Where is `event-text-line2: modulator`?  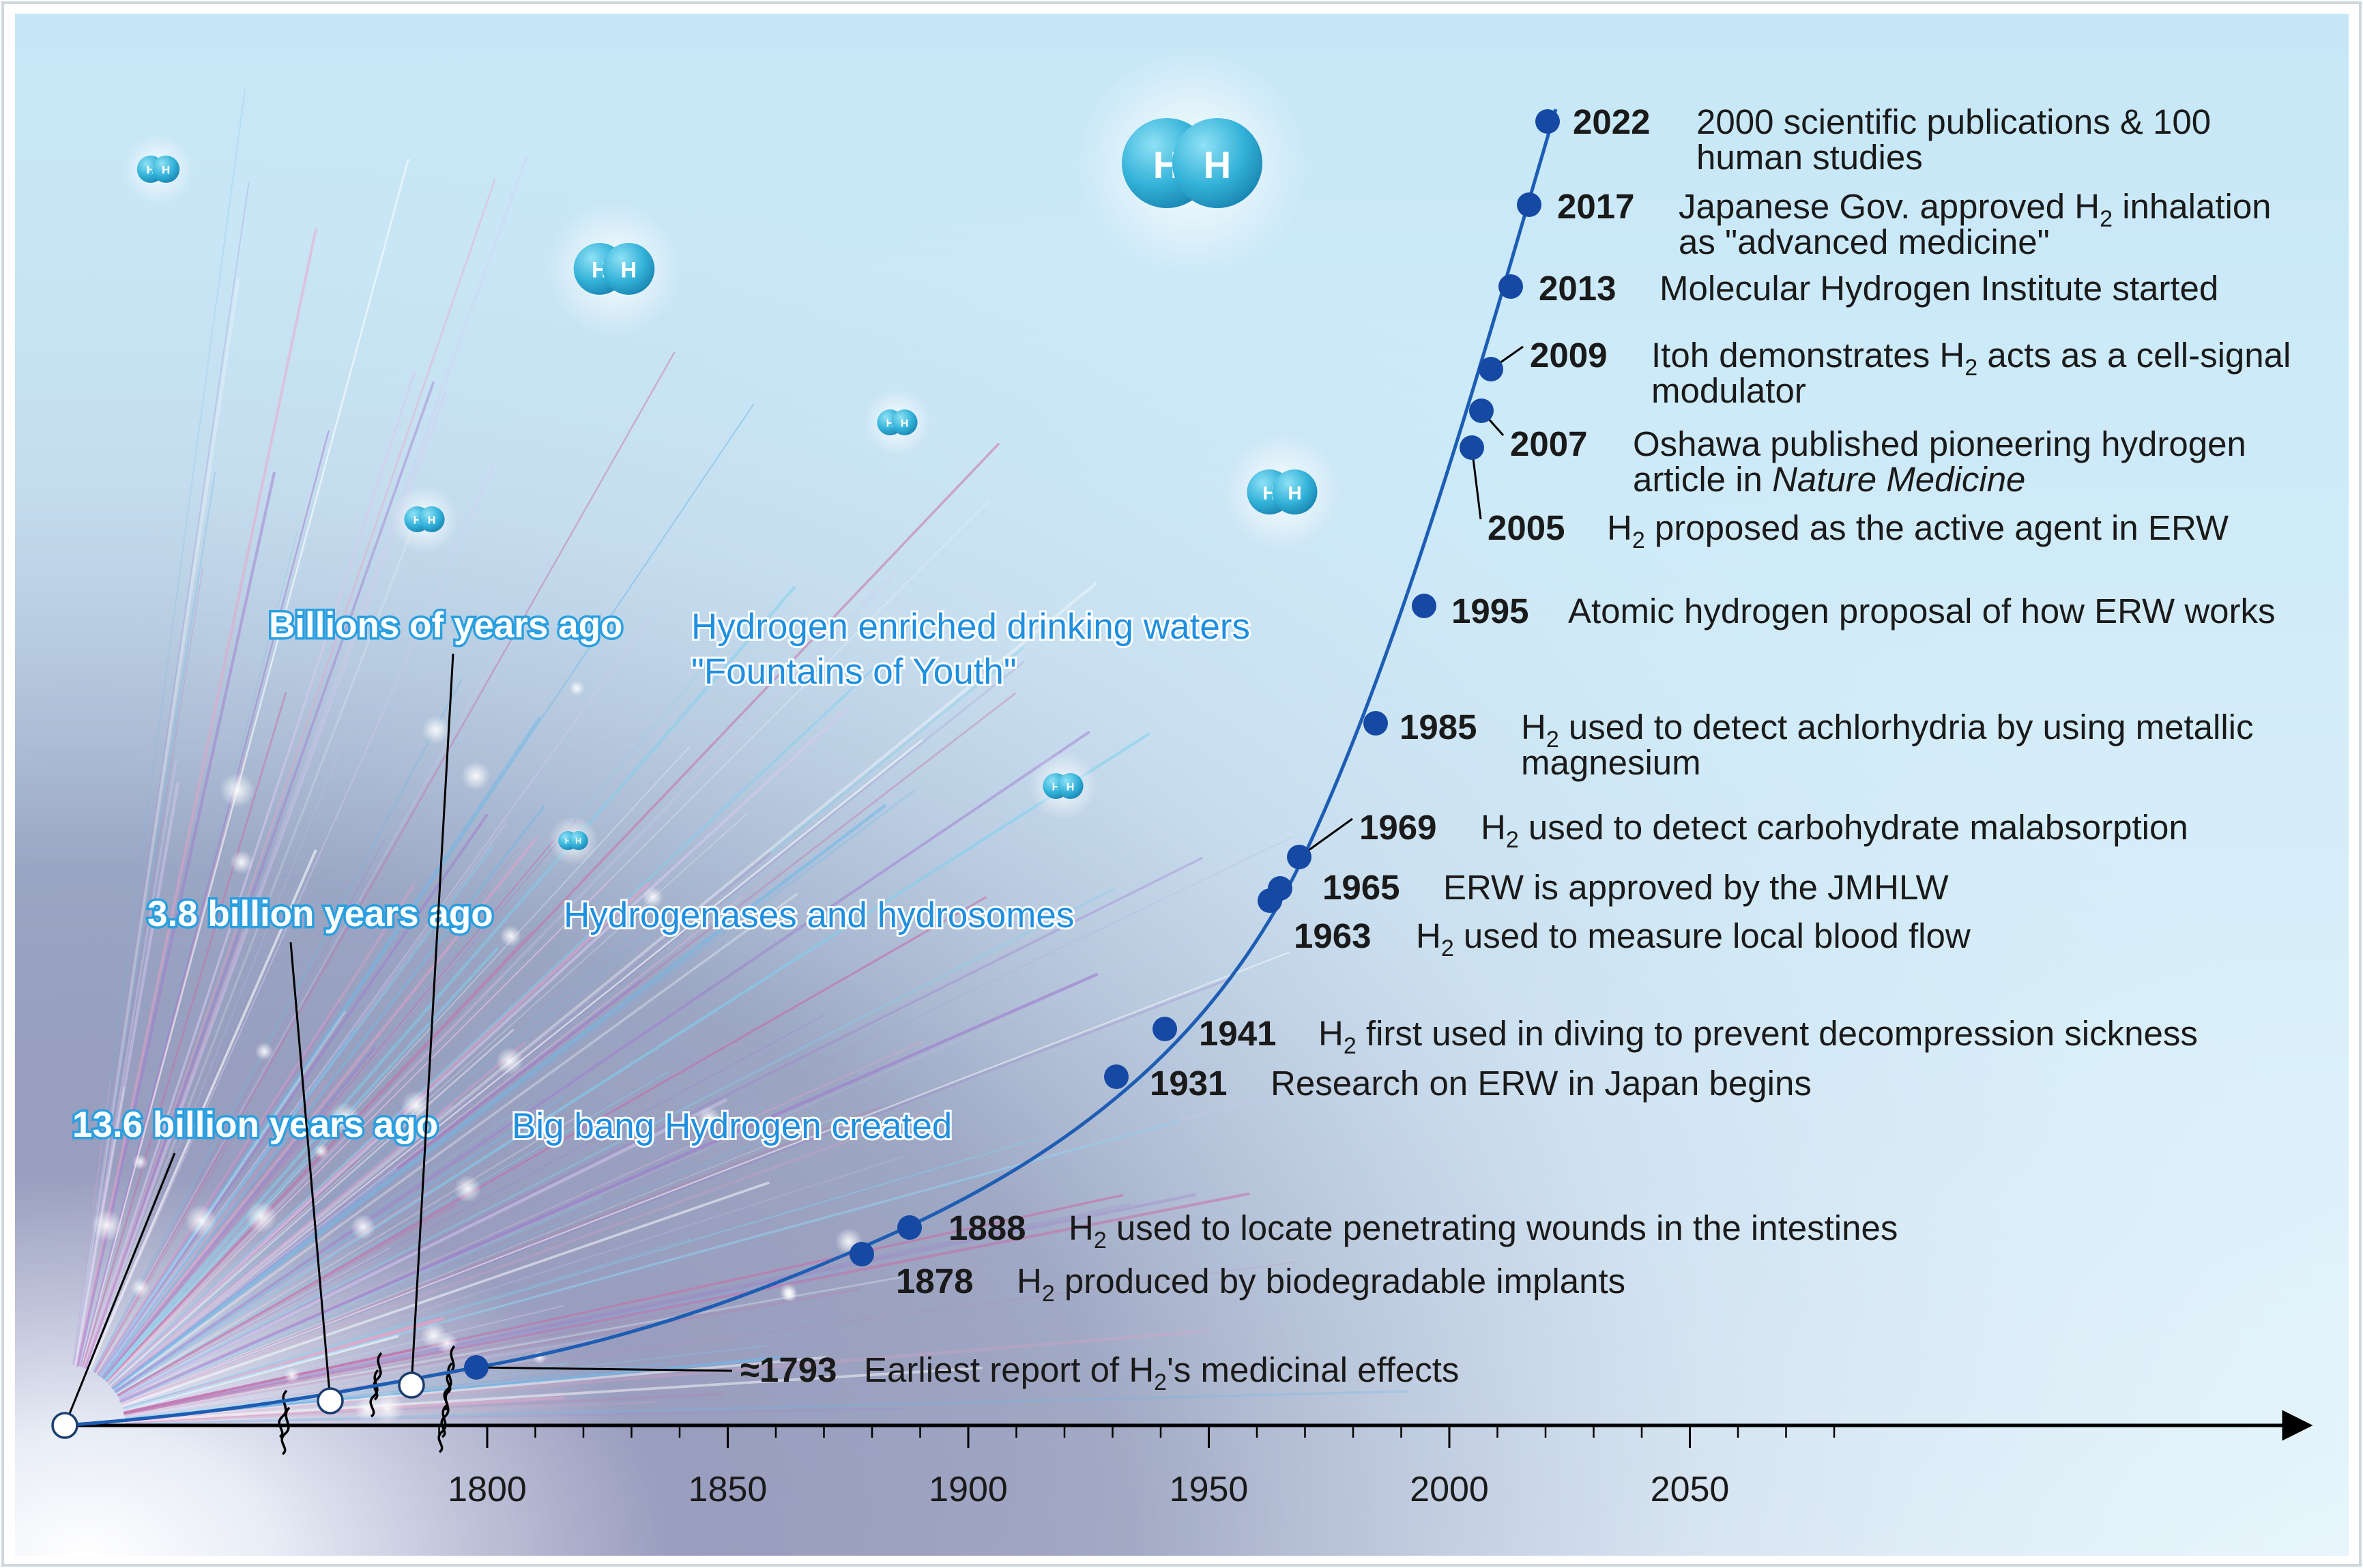
event-text-line2: modulator is located at coordinates (1728, 390).